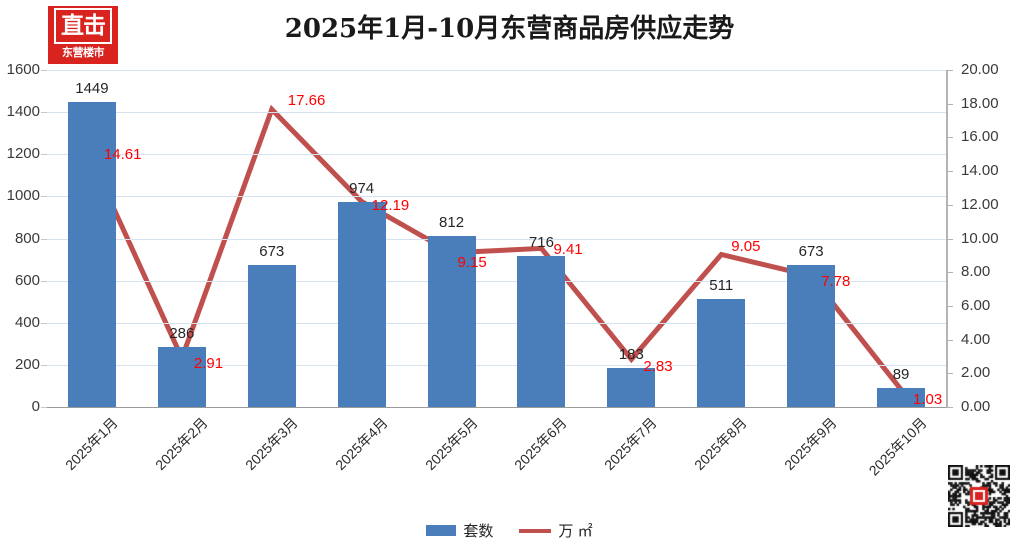  I want to click on y-axis-left-label: 1200, so click(23, 154).